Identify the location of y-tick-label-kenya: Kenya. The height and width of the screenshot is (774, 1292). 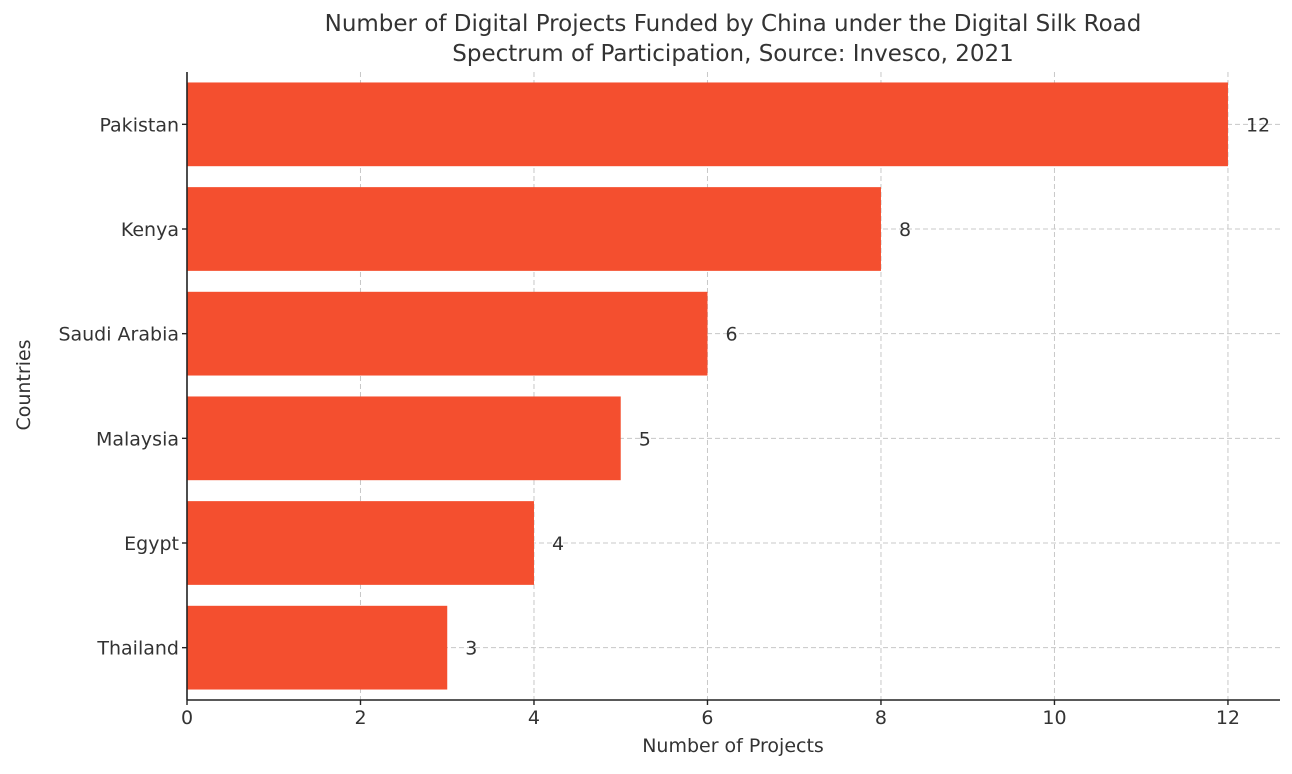
(150, 230).